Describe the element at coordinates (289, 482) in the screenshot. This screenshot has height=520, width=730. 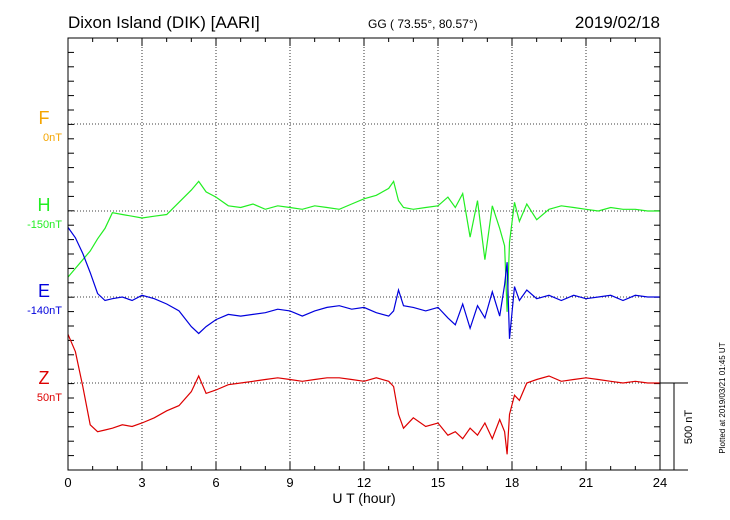
I see `x-tick-label: 9` at that location.